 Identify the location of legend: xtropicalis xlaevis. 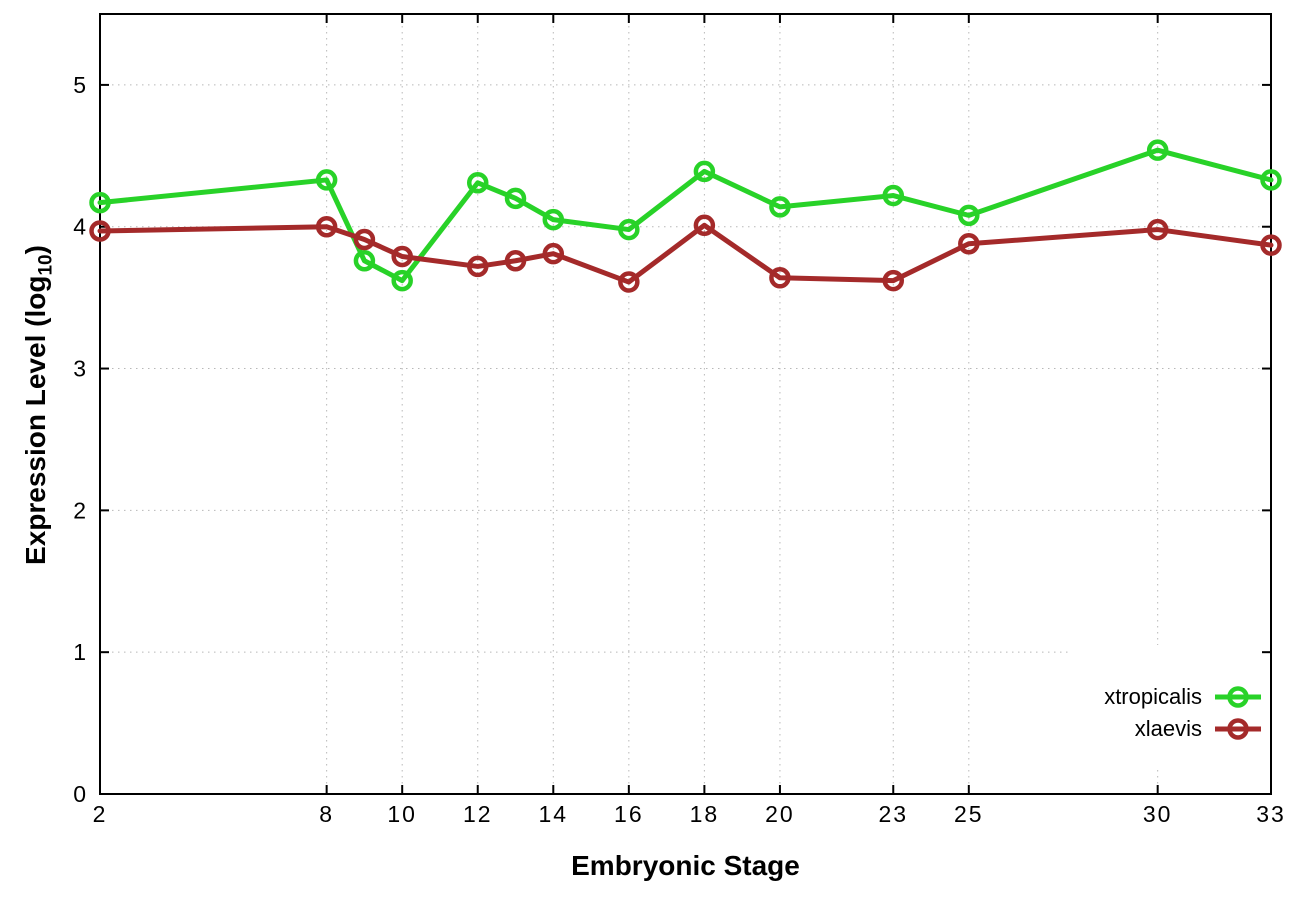
(1183, 713).